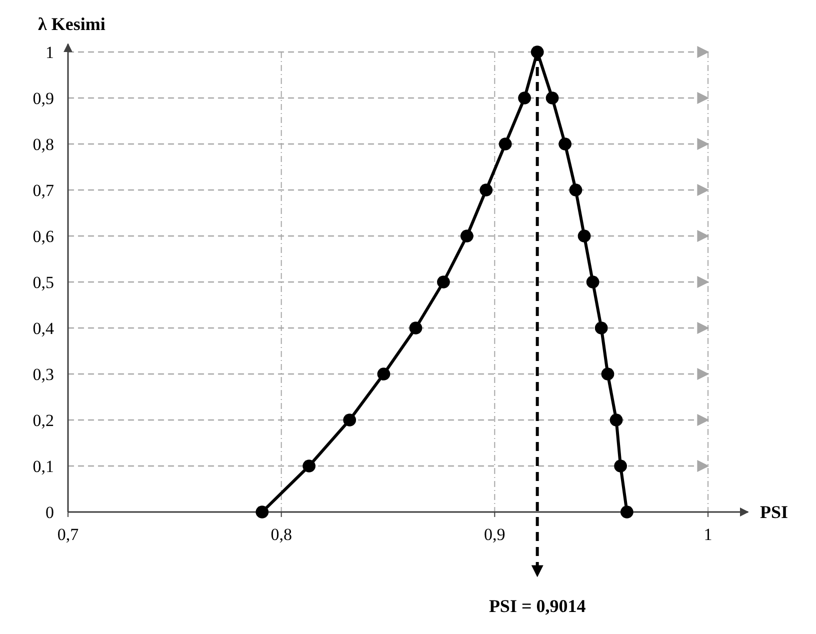  What do you see at coordinates (43, 236) in the screenshot?
I see `y-tick-label: 0,6` at bounding box center [43, 236].